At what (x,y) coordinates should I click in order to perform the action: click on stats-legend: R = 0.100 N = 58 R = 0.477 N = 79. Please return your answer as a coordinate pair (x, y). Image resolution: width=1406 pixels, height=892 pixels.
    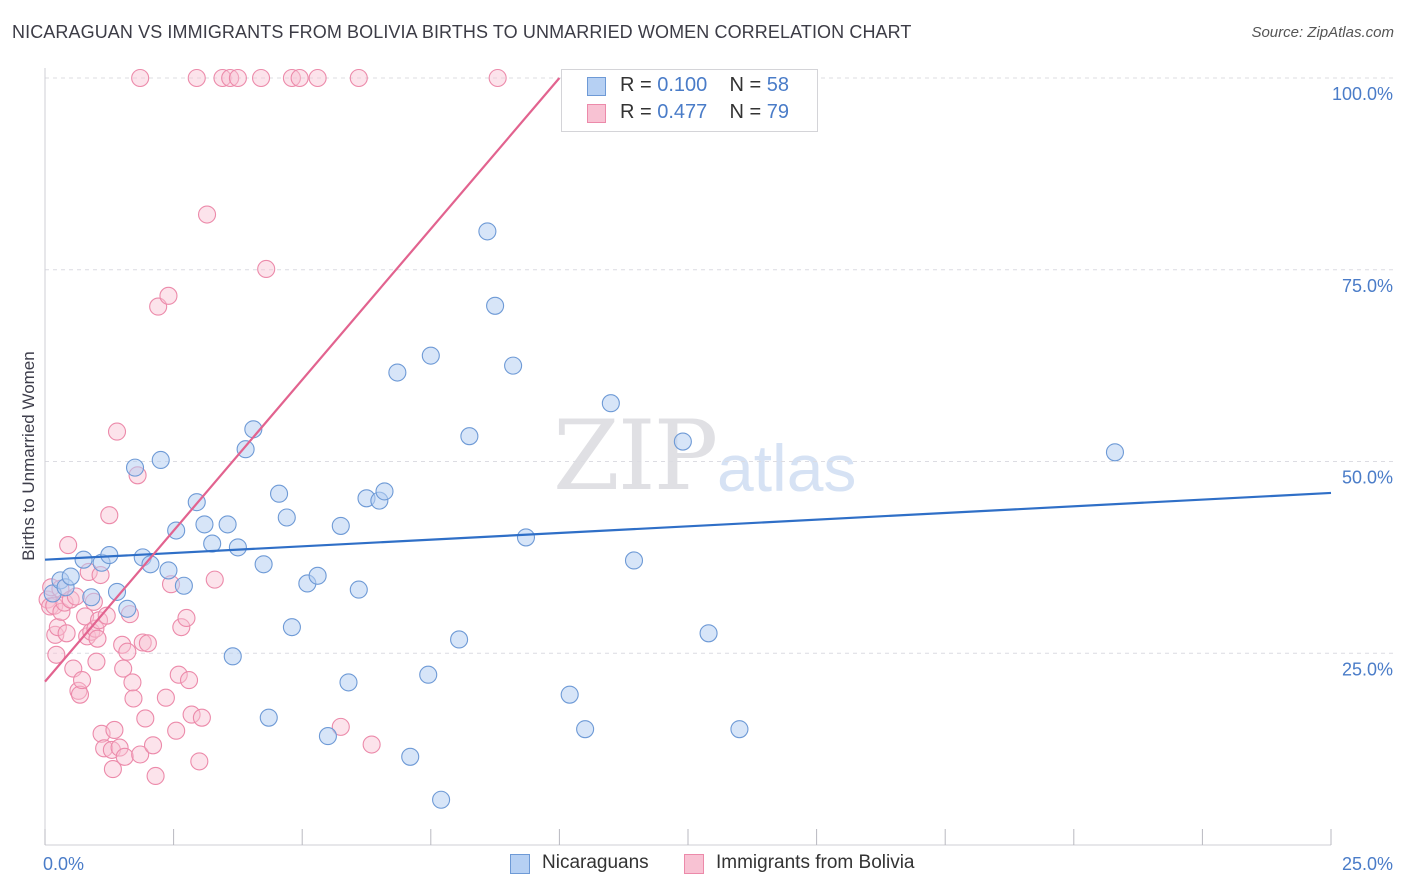
    Looking at the image, I should click on (689, 100).